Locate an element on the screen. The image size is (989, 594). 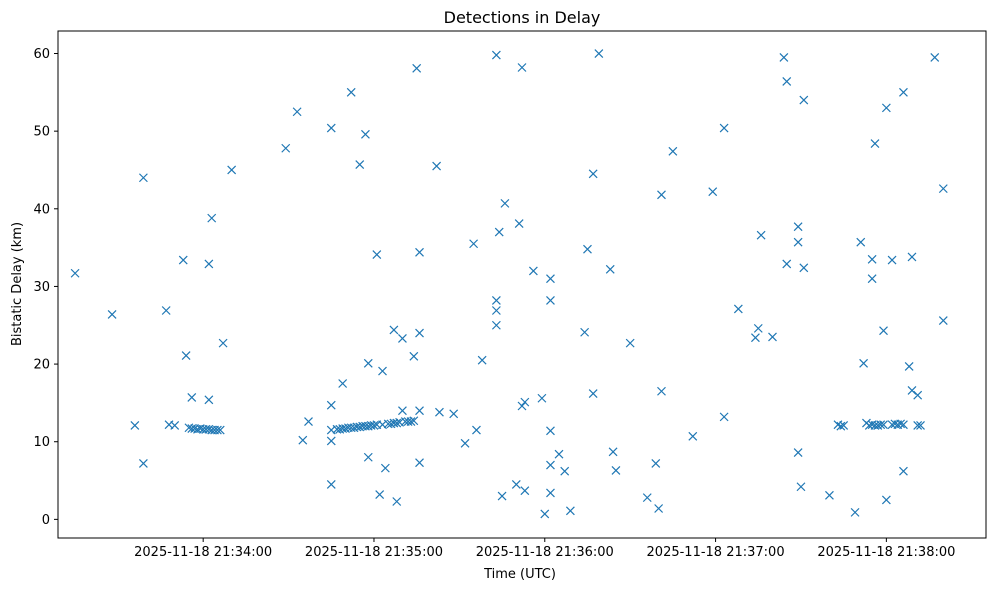
chart-title: Detections in Delay is located at coordinates (522, 17).